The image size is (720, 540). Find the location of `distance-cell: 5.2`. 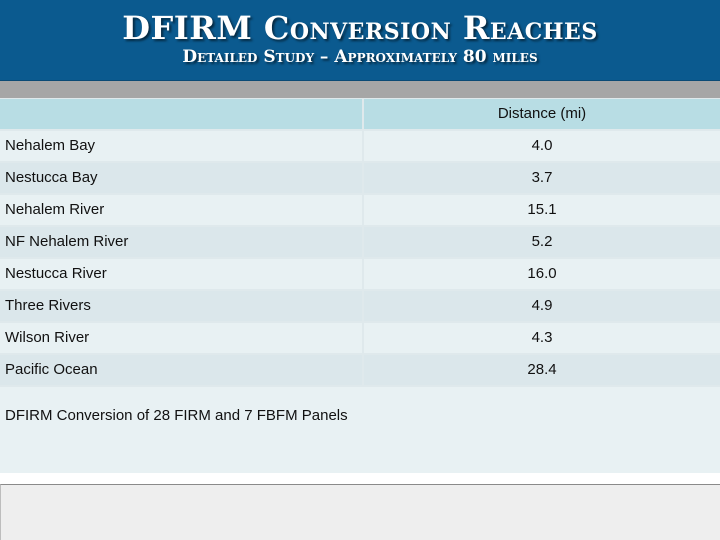

distance-cell: 5.2 is located at coordinates (542, 242).